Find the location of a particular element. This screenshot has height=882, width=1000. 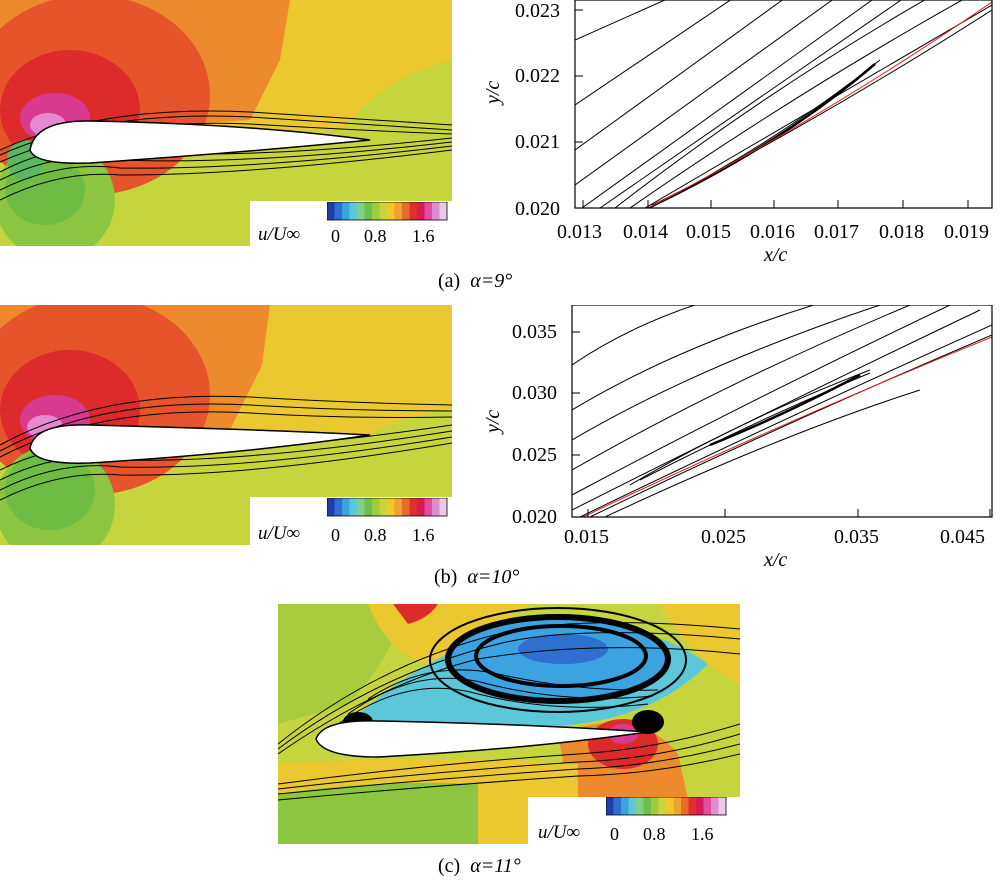

colorbar-a is located at coordinates (387, 211).